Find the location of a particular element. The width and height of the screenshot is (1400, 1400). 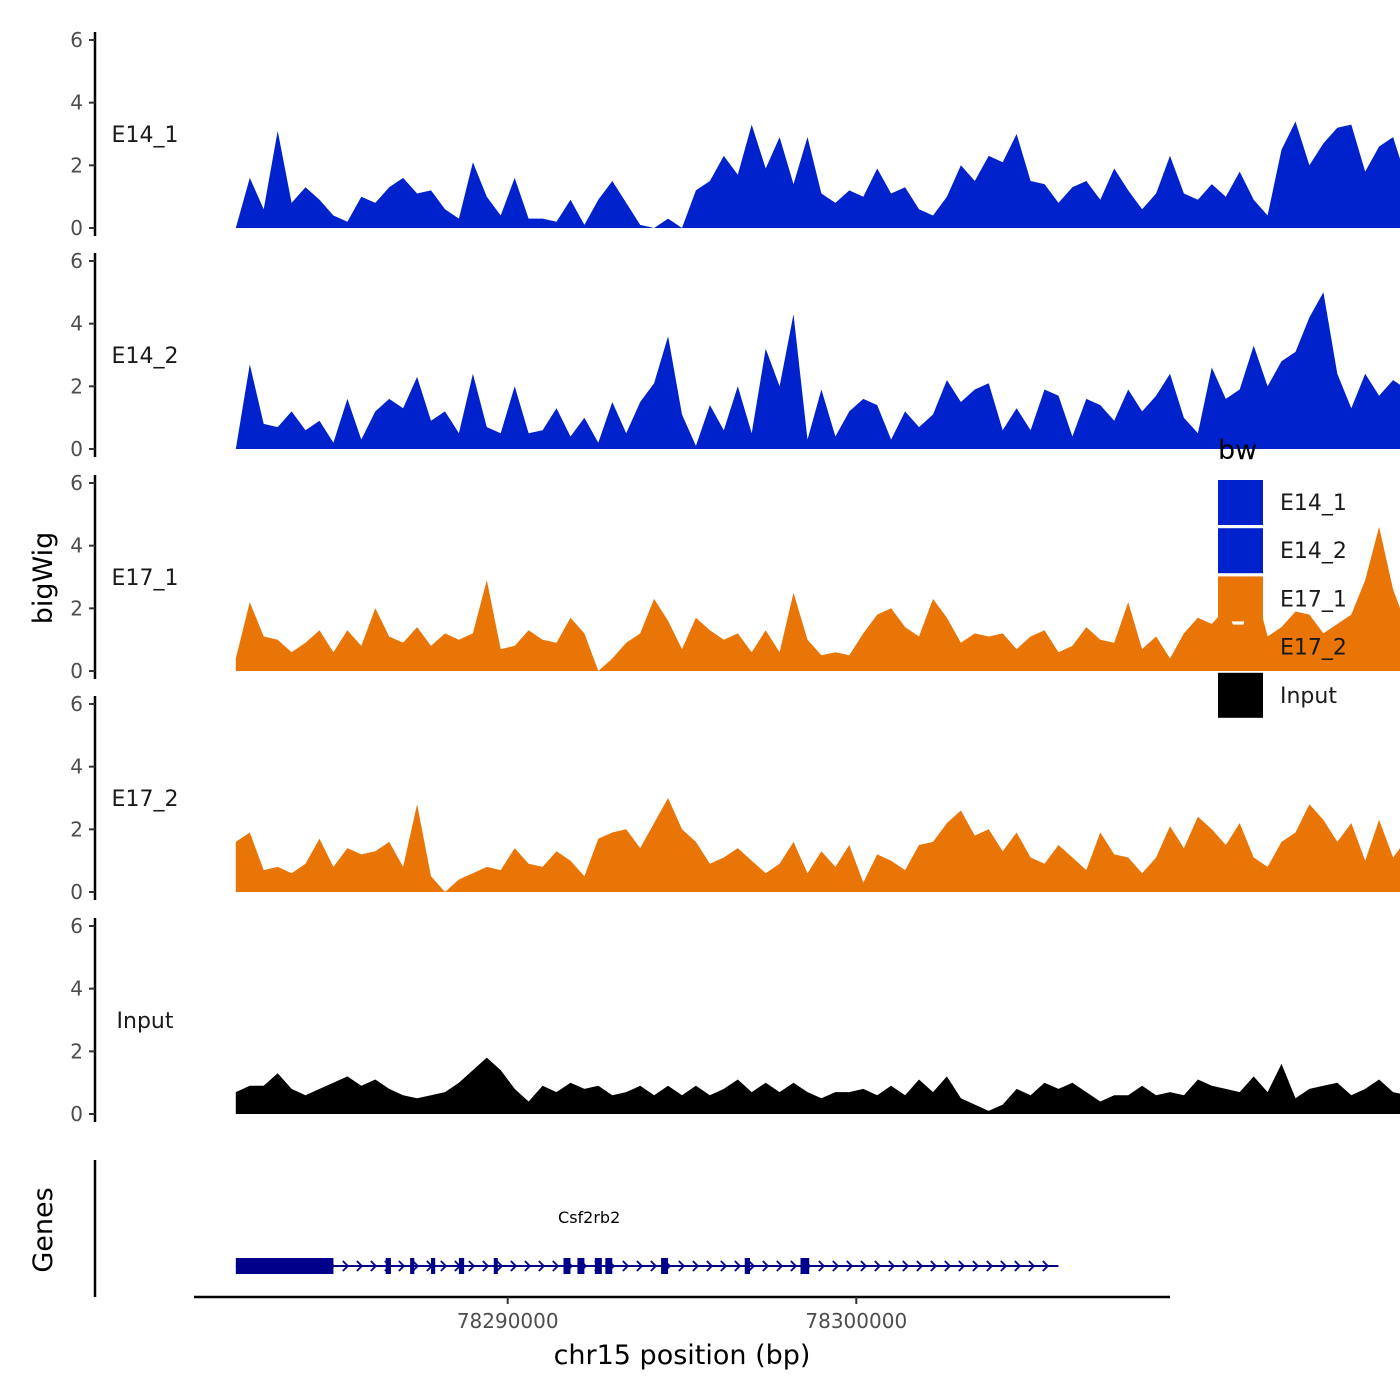

coverage-area-Input is located at coordinates (817, 1085).